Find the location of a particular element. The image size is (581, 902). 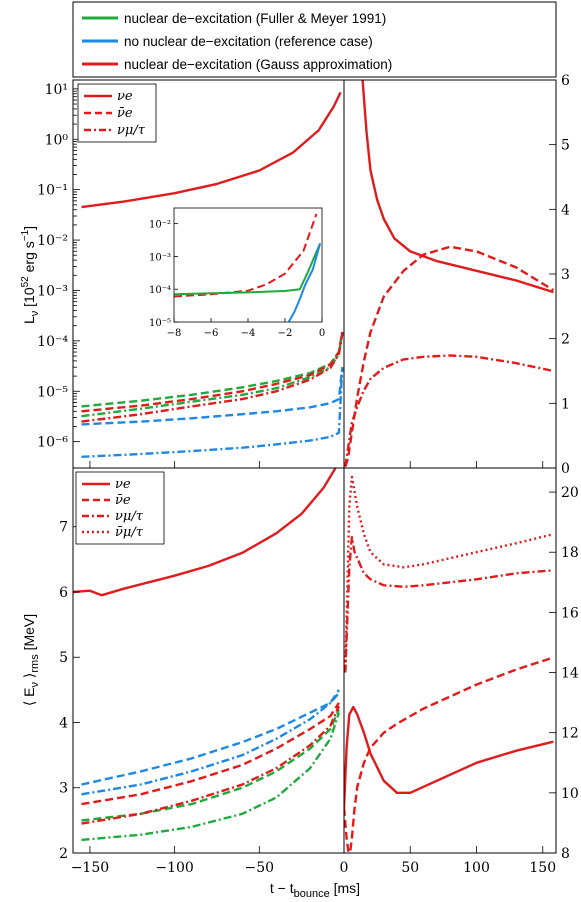

tick-label-upper-right-y: 6 is located at coordinates (565, 81).